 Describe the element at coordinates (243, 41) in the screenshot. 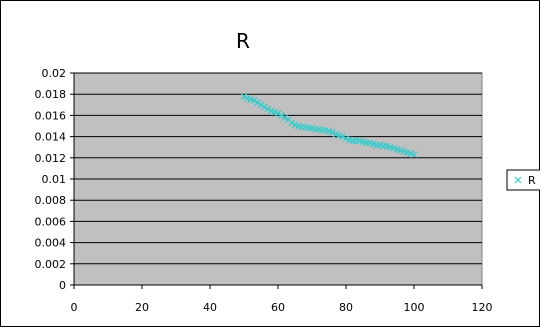

I see `chart-title: R` at that location.